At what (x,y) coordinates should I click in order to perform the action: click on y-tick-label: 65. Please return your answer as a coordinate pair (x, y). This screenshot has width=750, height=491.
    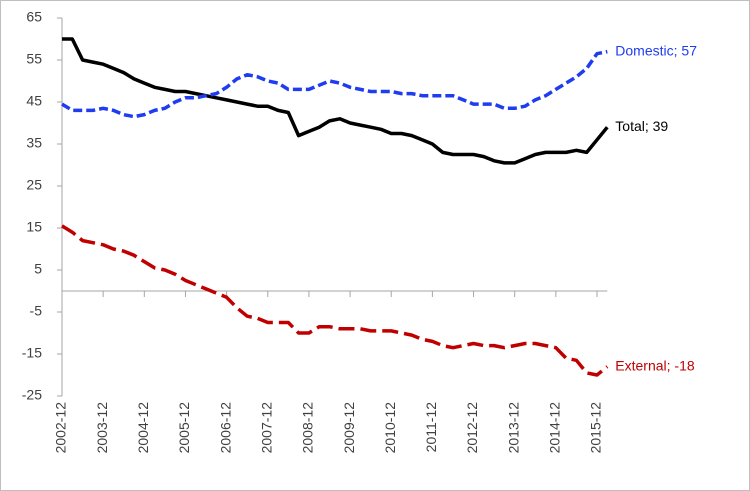
    Looking at the image, I should click on (34, 17).